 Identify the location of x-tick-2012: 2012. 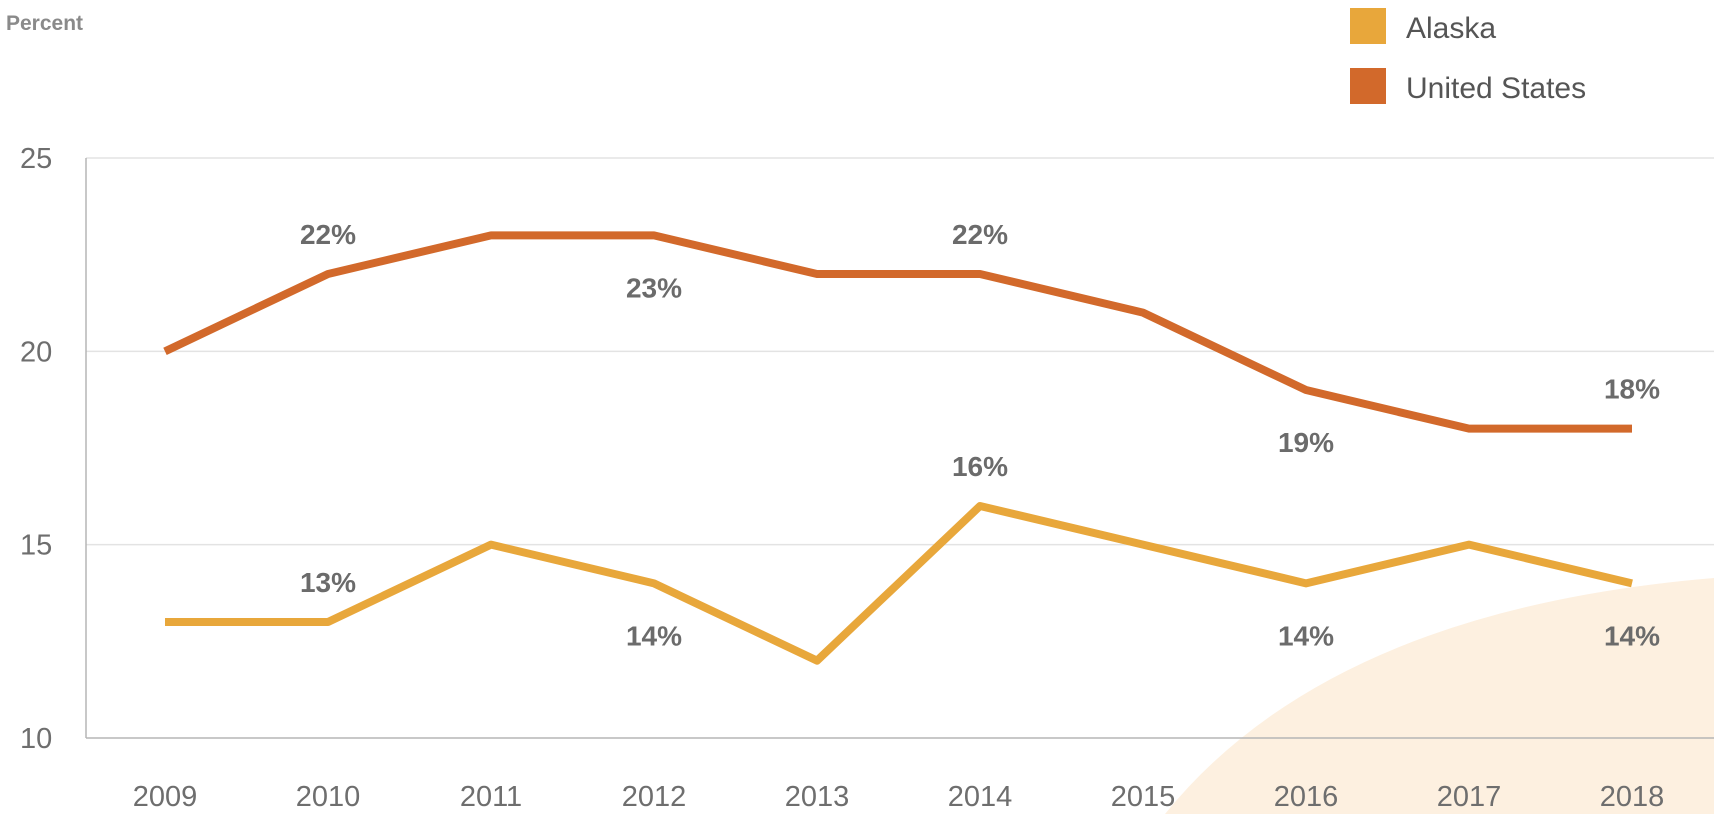
(654, 797).